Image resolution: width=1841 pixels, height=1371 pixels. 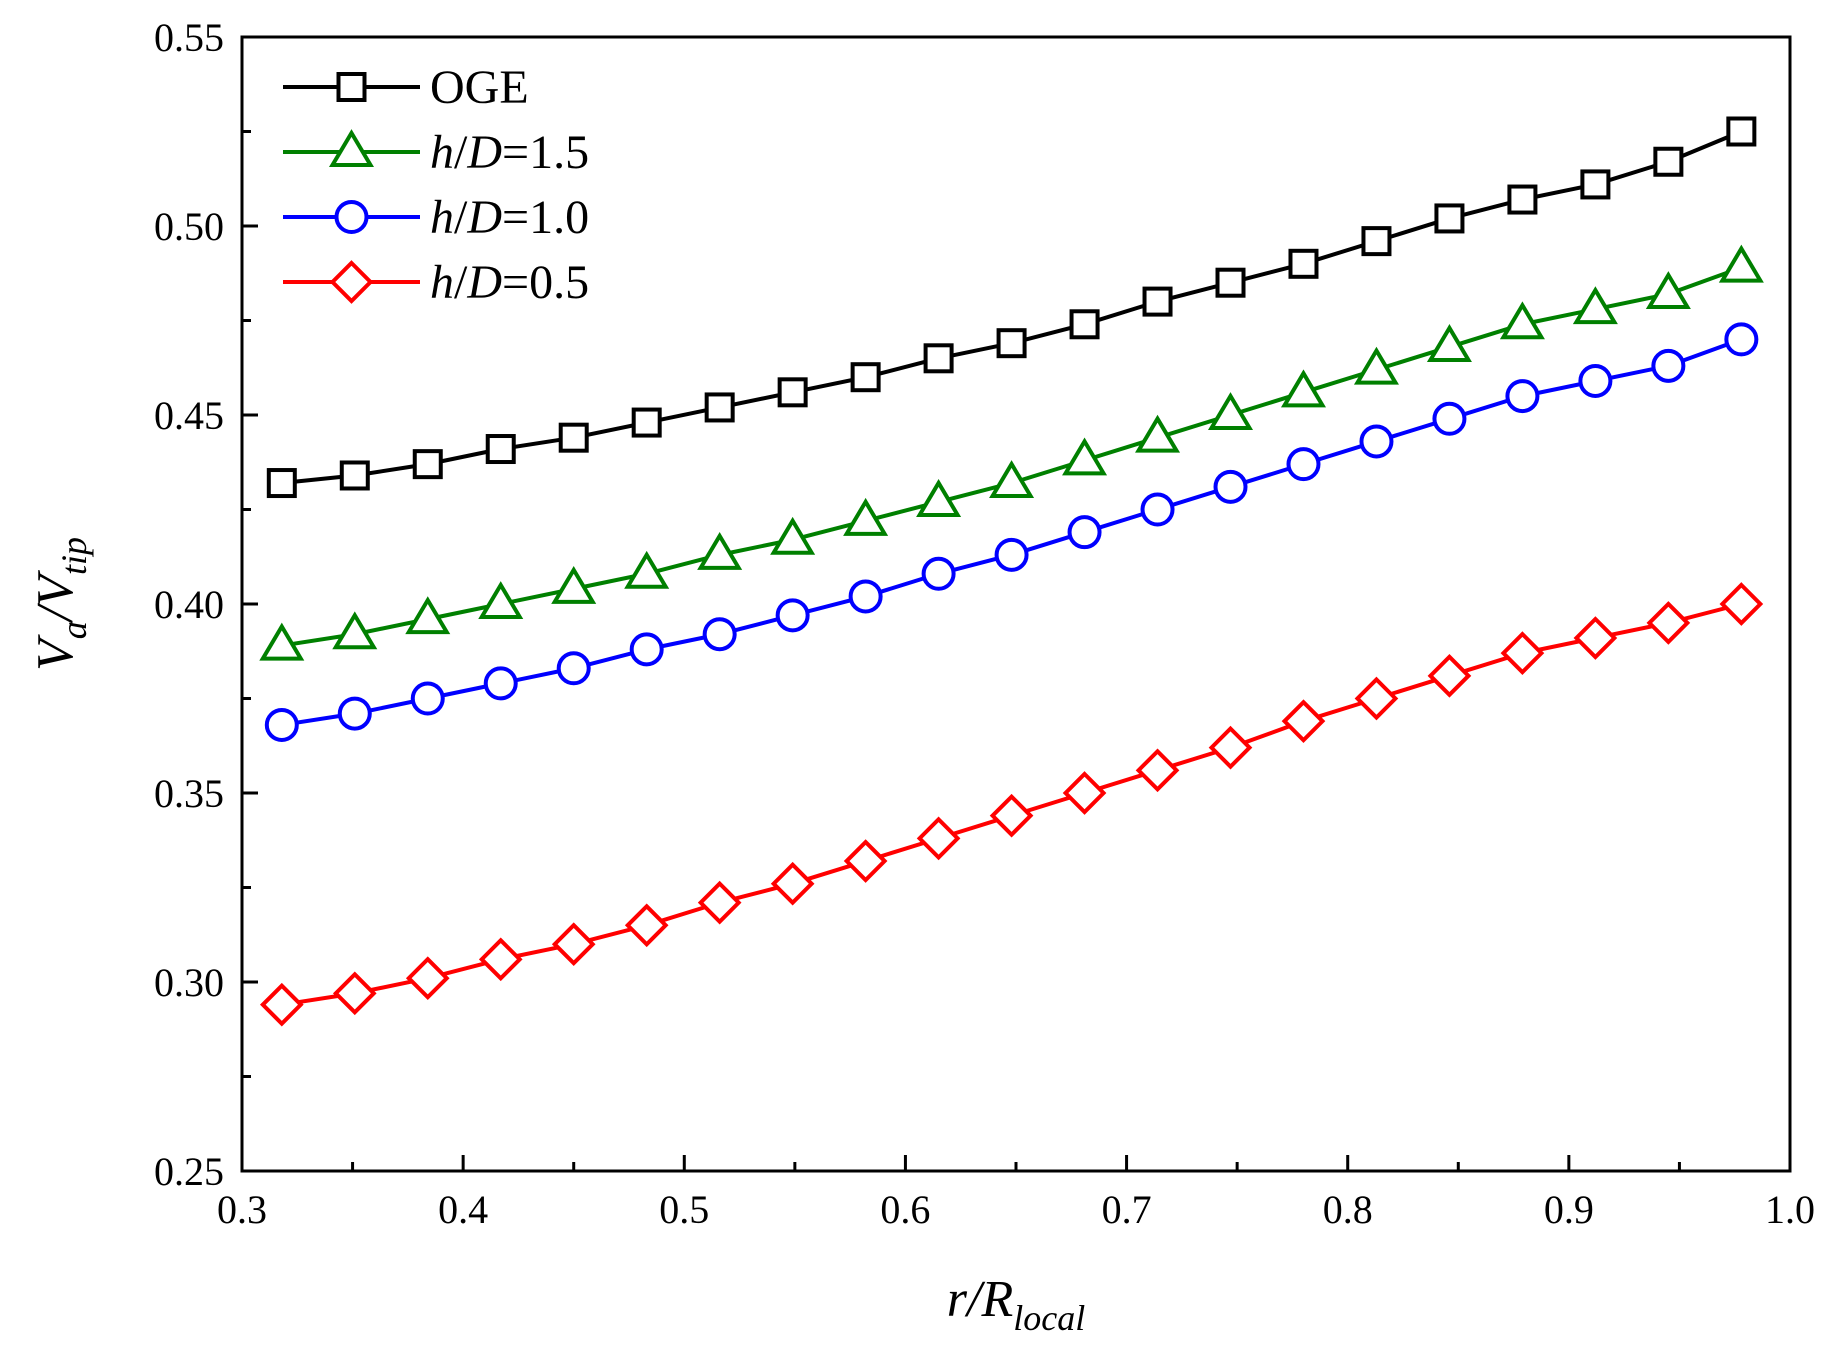 What do you see at coordinates (189, 1171) in the screenshot?
I see `y-tick-label: 0.25` at bounding box center [189, 1171].